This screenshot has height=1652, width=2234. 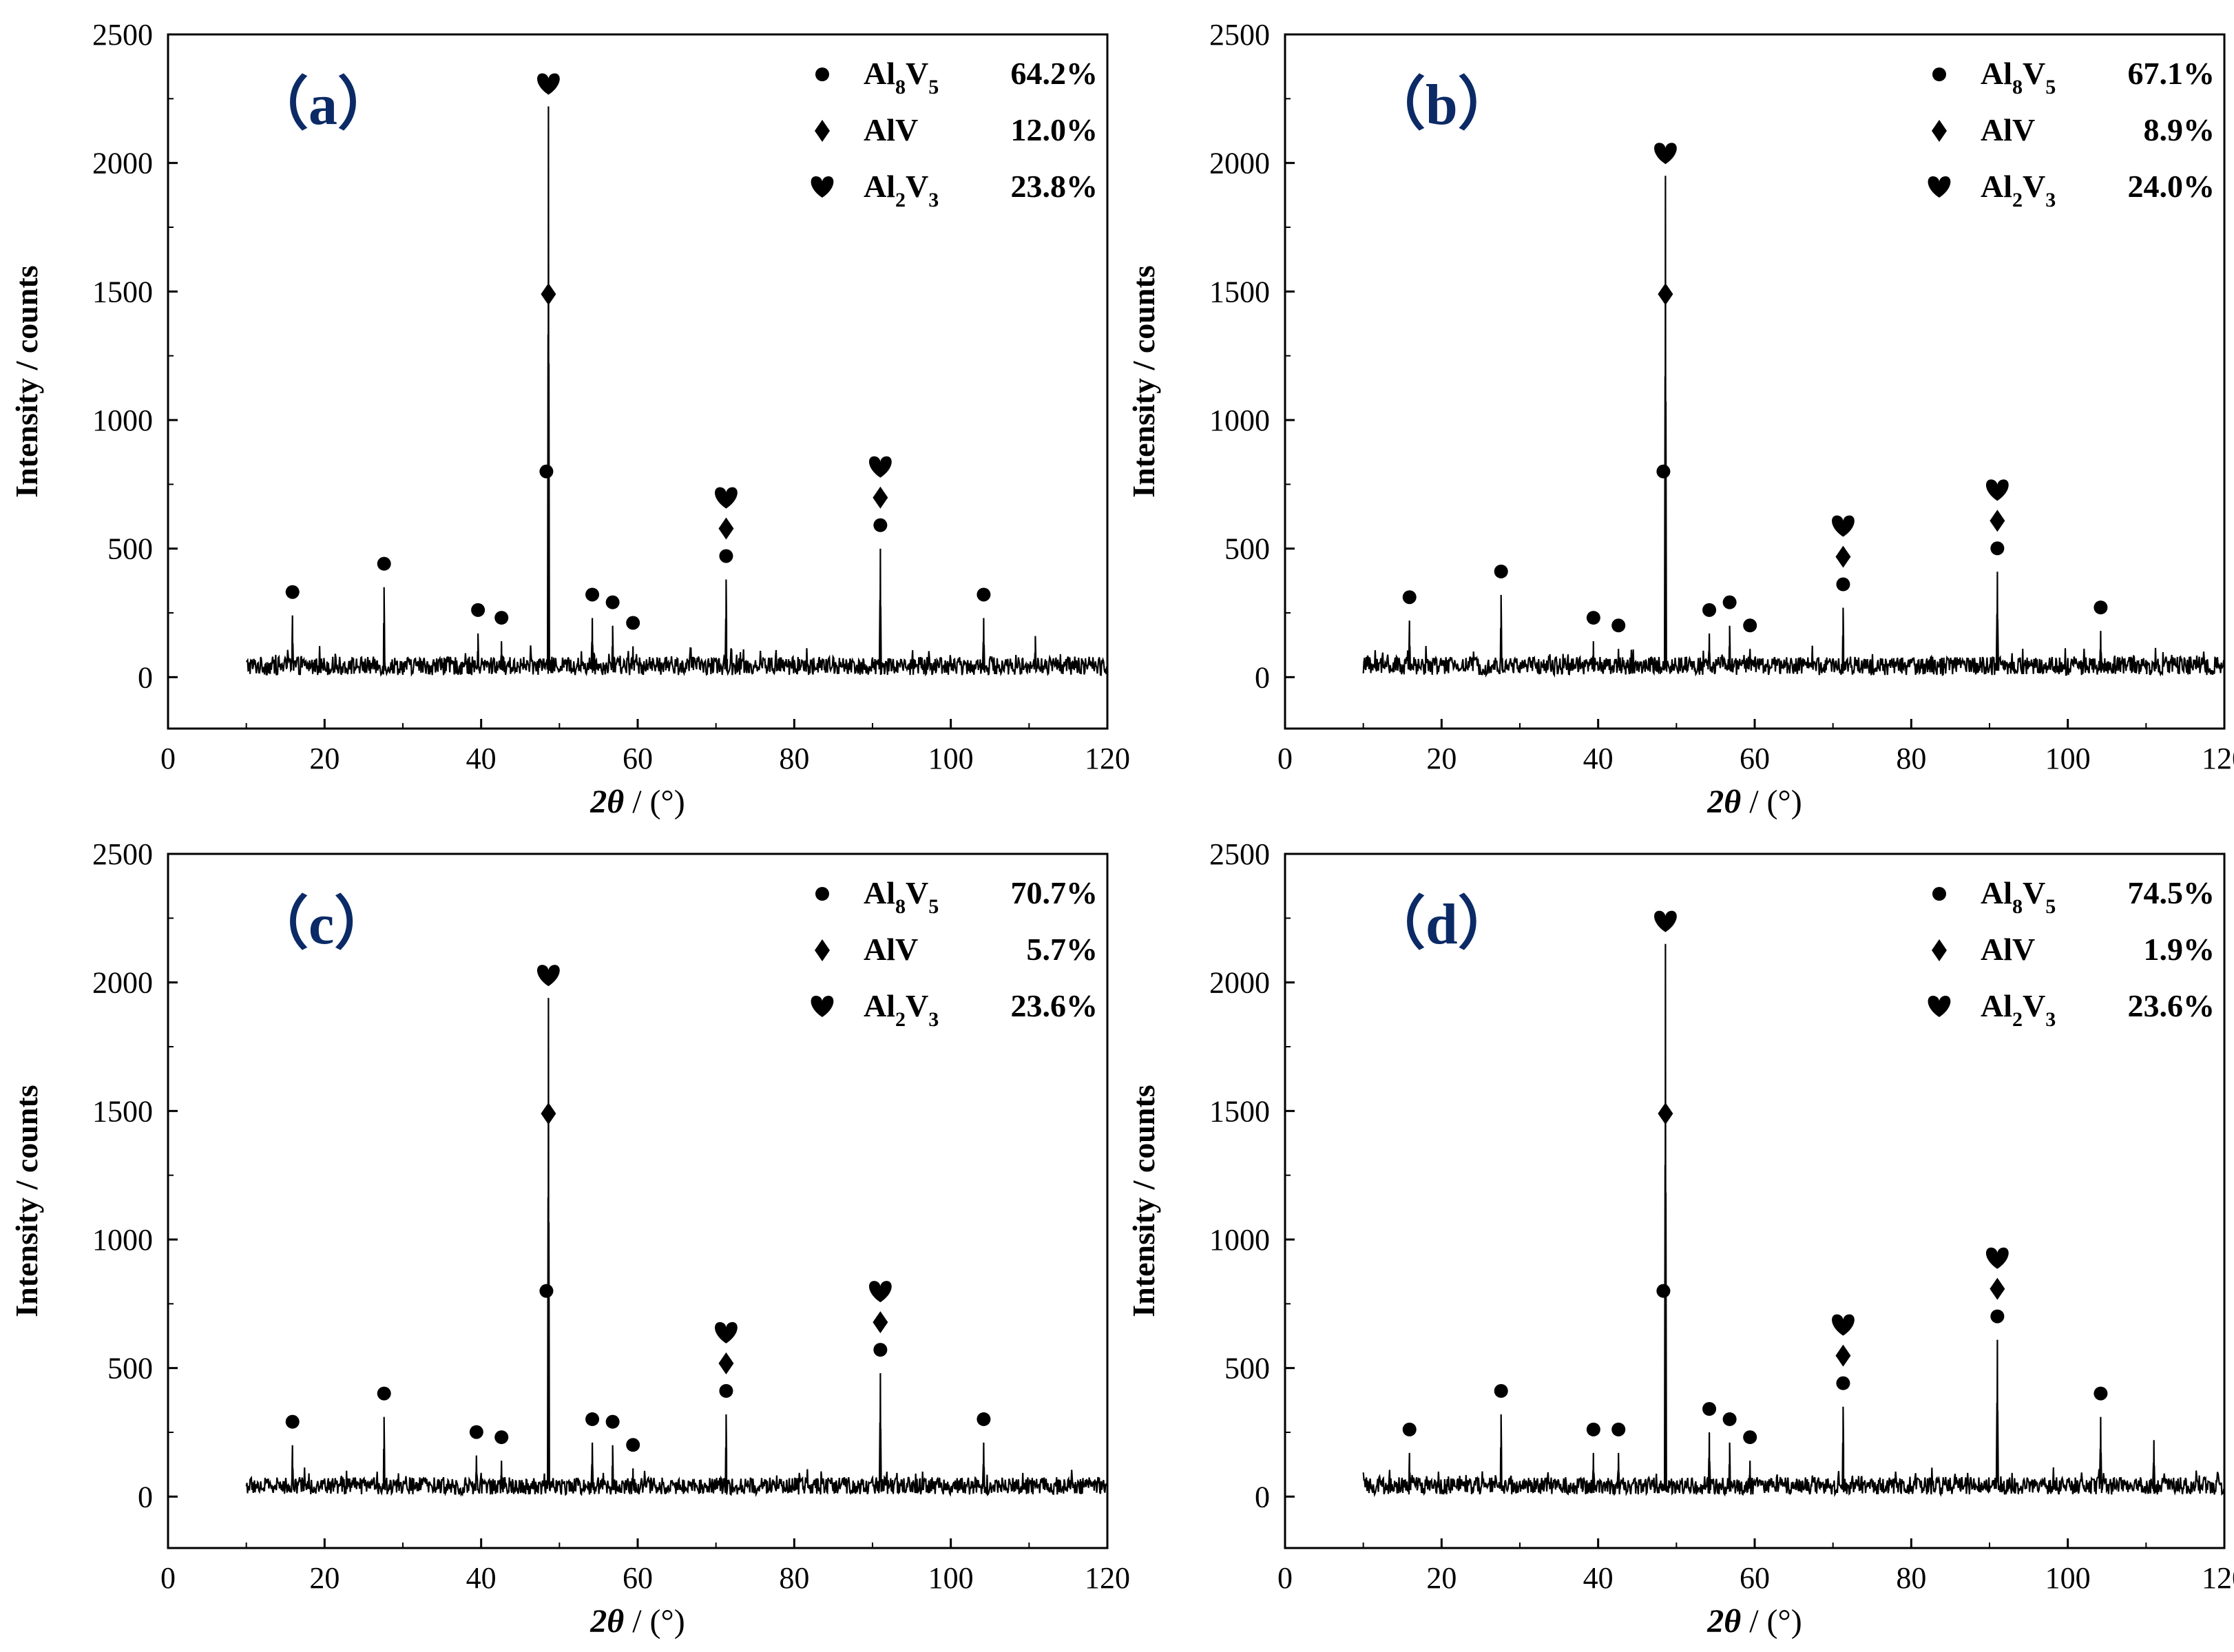 I want to click on legend-percent: 23.6%, so click(x=1055, y=1005).